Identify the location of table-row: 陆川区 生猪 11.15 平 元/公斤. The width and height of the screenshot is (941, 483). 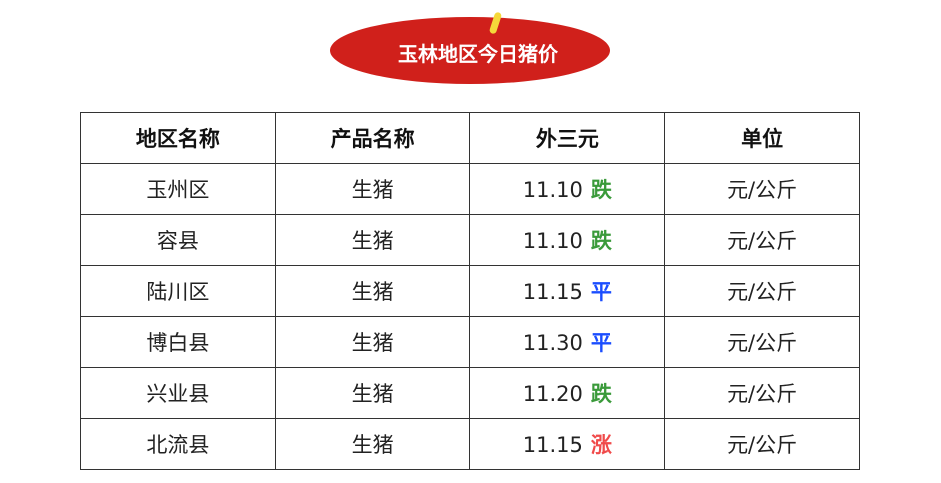
(470, 291).